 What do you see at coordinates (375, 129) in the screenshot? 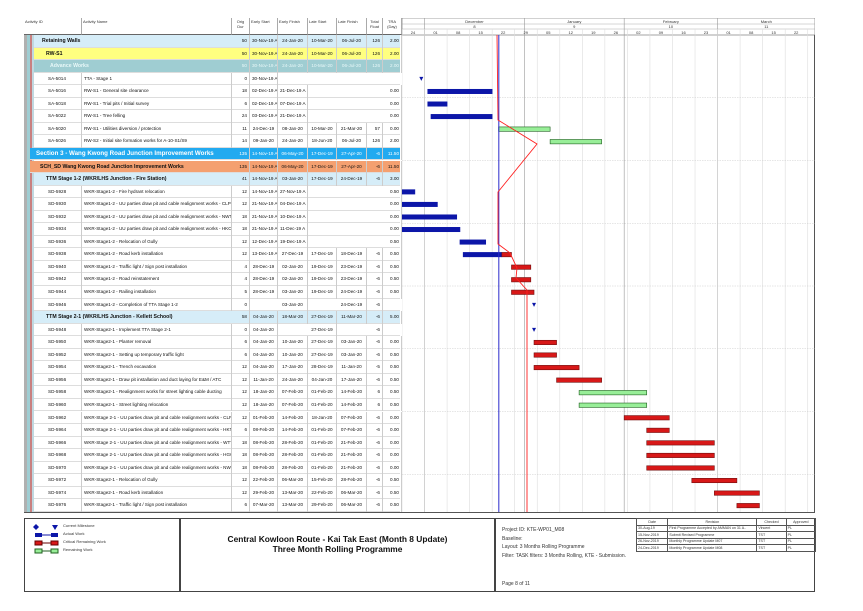
I see `cell-tf: 57` at bounding box center [375, 129].